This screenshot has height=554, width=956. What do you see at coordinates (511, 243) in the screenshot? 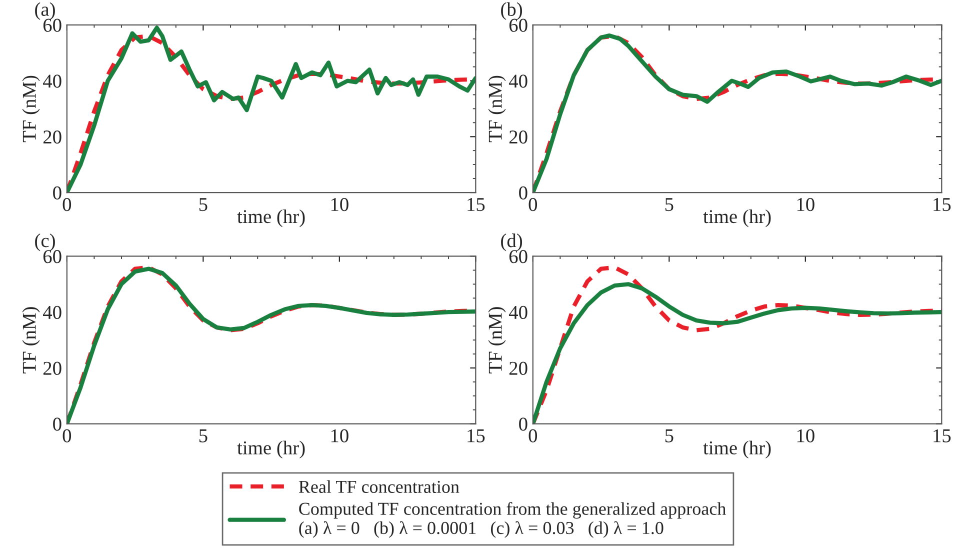
I see `chart-title: (d)` at bounding box center [511, 243].